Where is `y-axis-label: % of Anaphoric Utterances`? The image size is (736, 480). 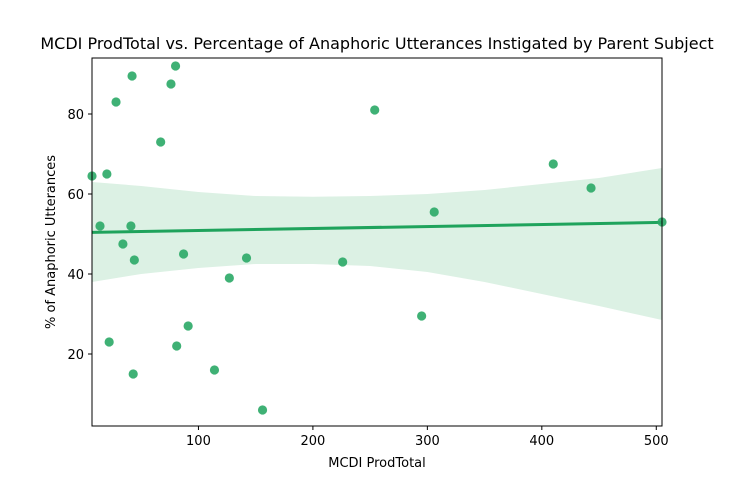
y-axis-label: % of Anaphoric Utterances is located at coordinates (51, 242).